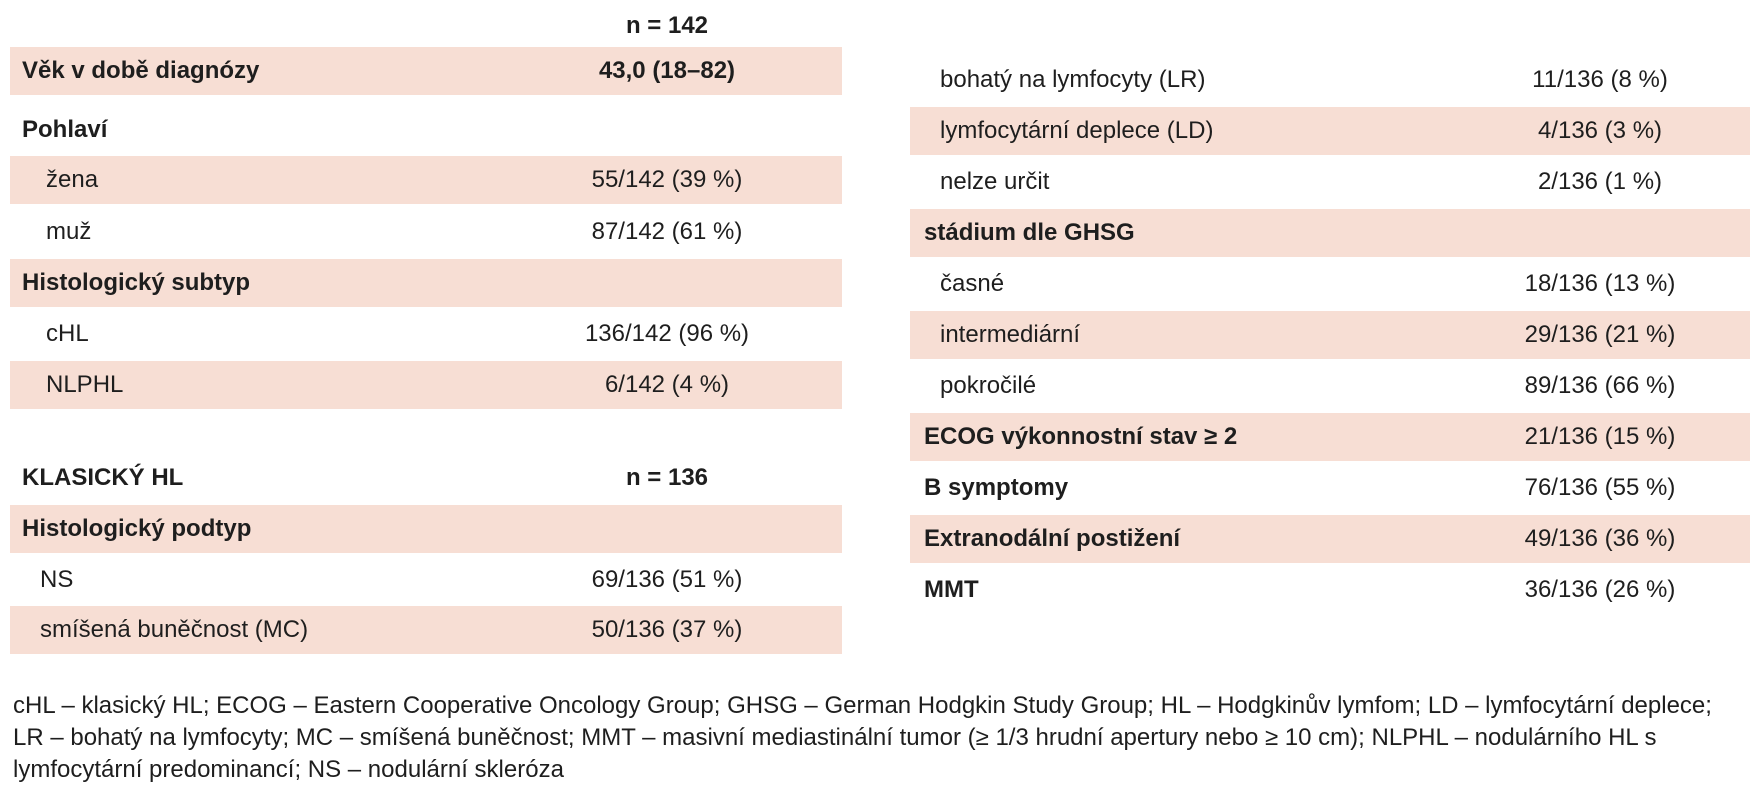 The image size is (1759, 800). I want to click on row-value: 87/142 (61 %), so click(667, 231).